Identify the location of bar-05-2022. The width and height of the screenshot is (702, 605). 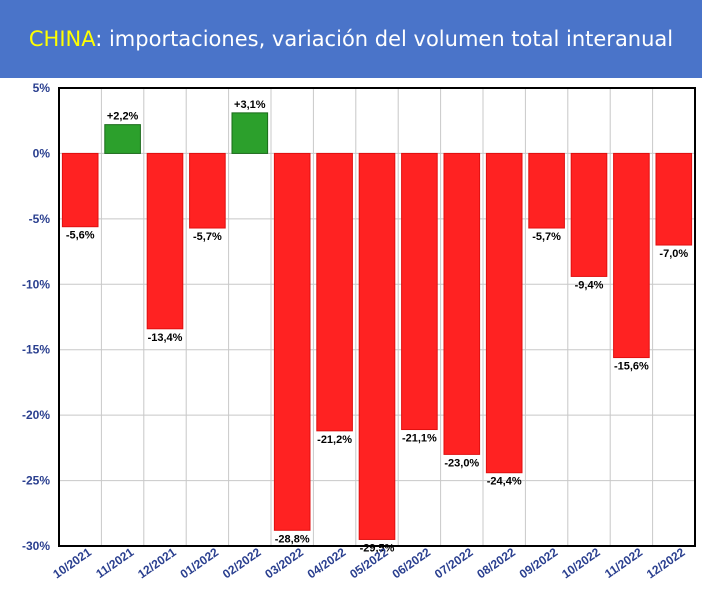
(377, 346).